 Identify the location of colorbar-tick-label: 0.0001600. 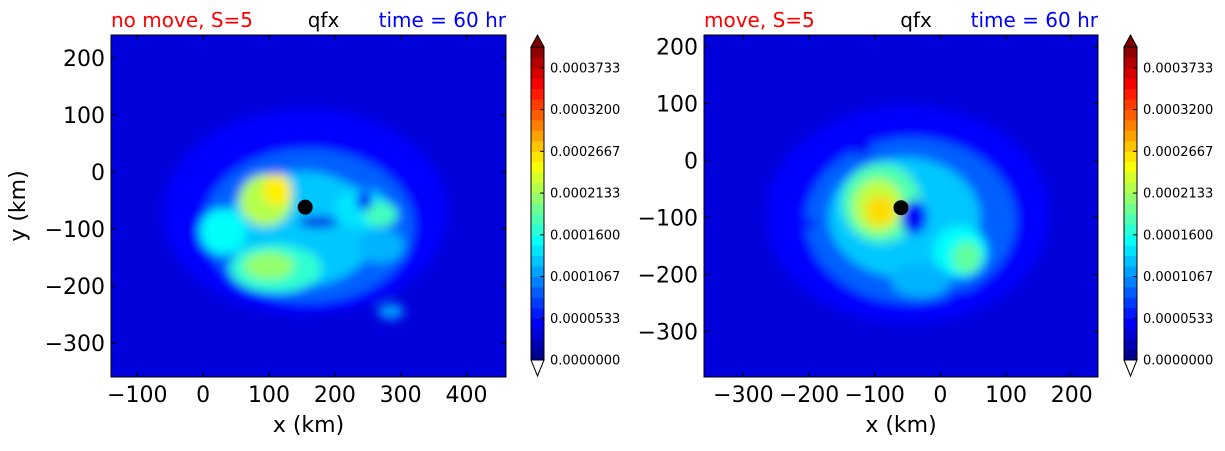
(1178, 235).